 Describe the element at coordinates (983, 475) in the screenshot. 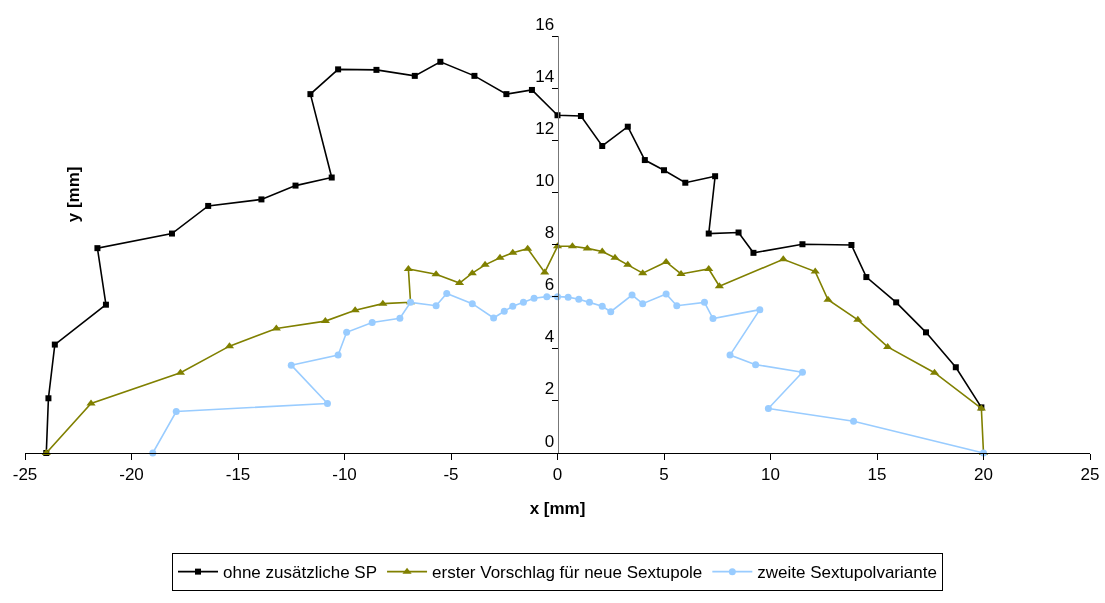

I see `x-tick-label: 20` at that location.